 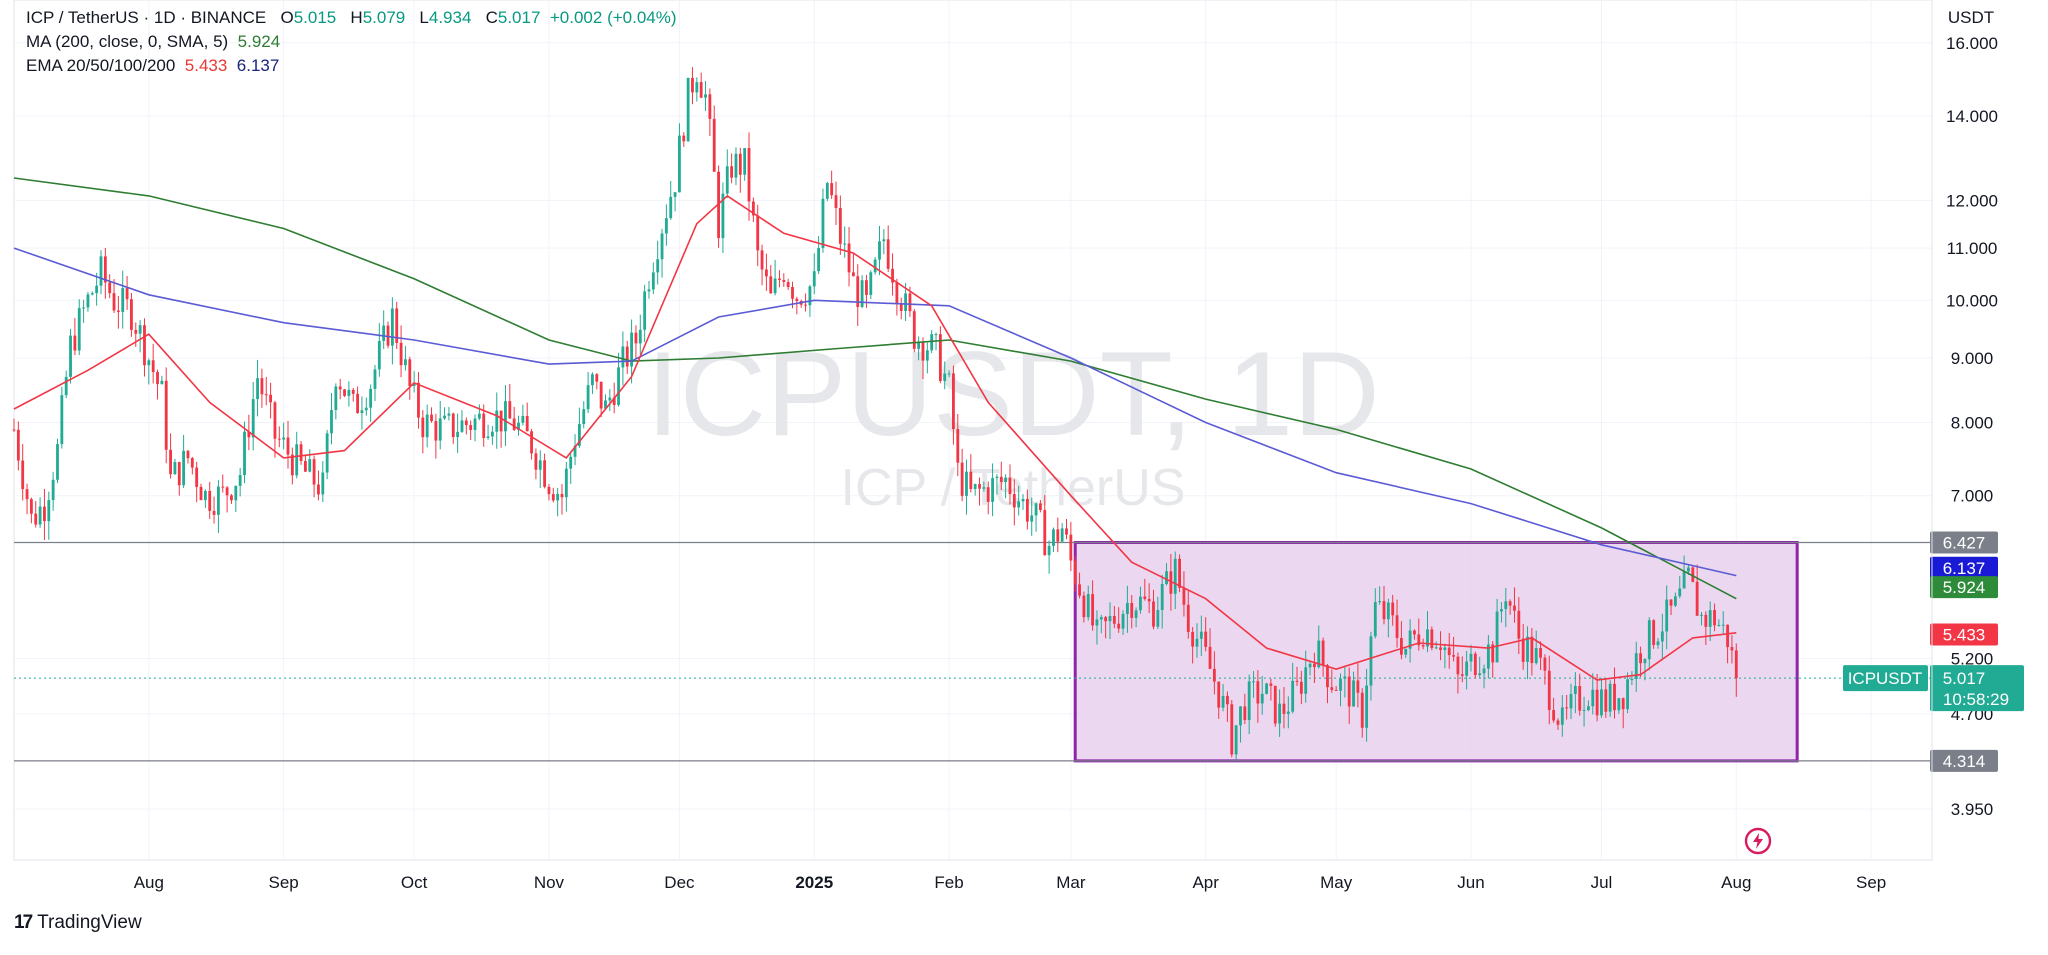 What do you see at coordinates (1972, 423) in the screenshot?
I see `y-tick-label: 8.000` at bounding box center [1972, 423].